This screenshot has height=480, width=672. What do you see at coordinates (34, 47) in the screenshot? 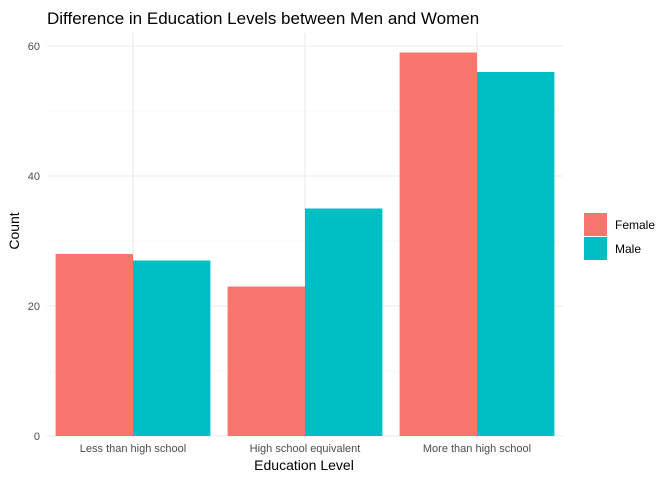
I see `y-tick-label: 60` at bounding box center [34, 47].